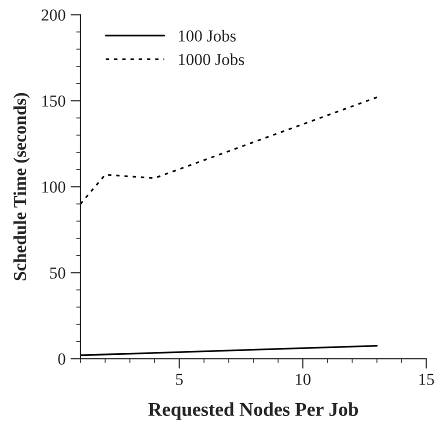 This screenshot has width=435, height=422. Describe the element at coordinates (58, 273) in the screenshot. I see `y-tick-label: 50` at that location.